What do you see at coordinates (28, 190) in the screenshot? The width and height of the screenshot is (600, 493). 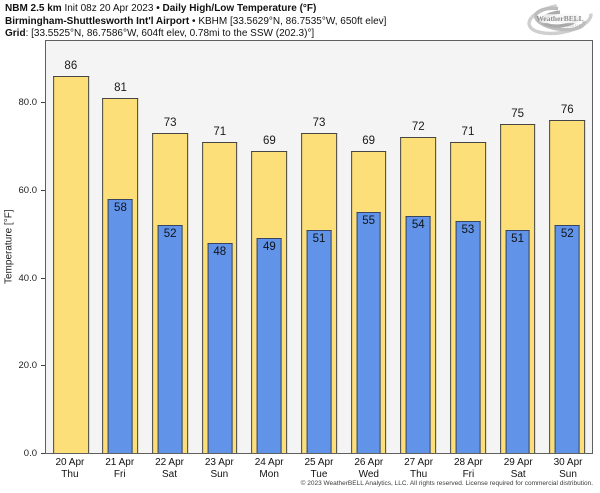 I see `y-tick-label: 60.0` at bounding box center [28, 190].